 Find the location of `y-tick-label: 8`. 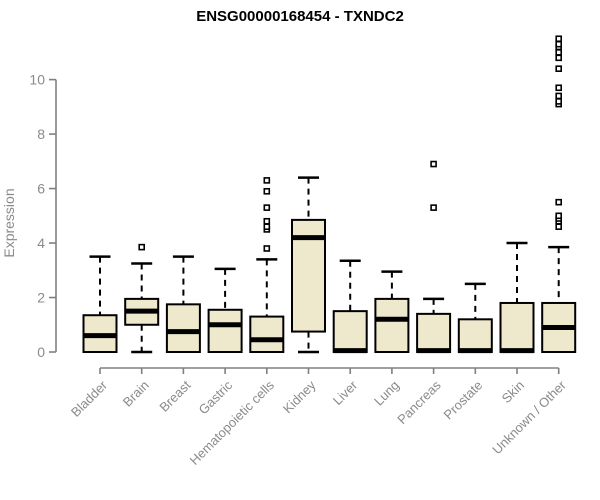

y-tick-label: 8 is located at coordinates (41, 134).